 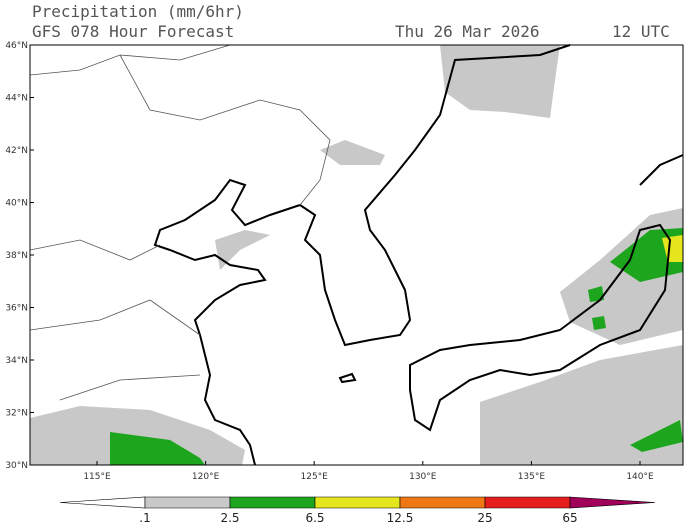 What do you see at coordinates (532, 477) in the screenshot?
I see `lon-label: 135°E` at bounding box center [532, 477].